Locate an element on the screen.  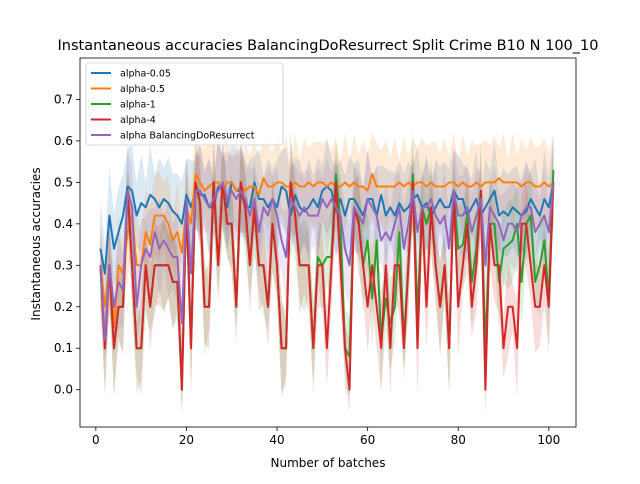
y-tick-label: 0.3 is located at coordinates (63, 265).